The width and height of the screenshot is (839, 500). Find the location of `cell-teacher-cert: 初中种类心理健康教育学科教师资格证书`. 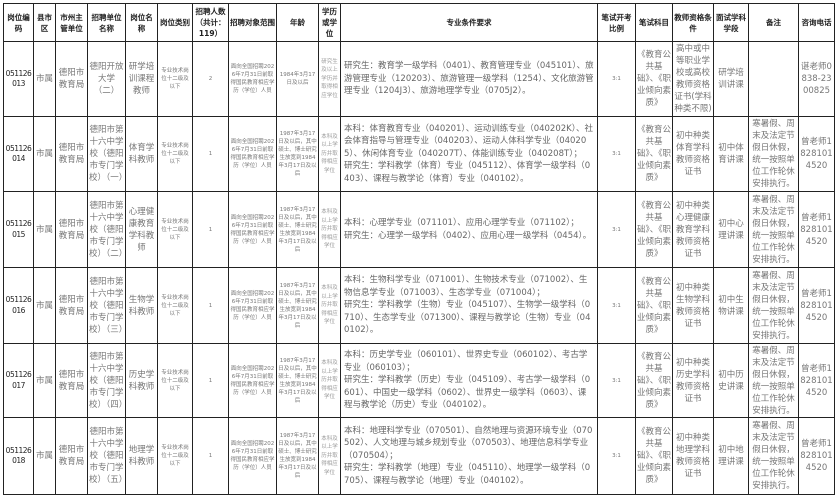

cell-teacher-cert: 初中种类心理健康教育学科教师资格证书 is located at coordinates (693, 229).